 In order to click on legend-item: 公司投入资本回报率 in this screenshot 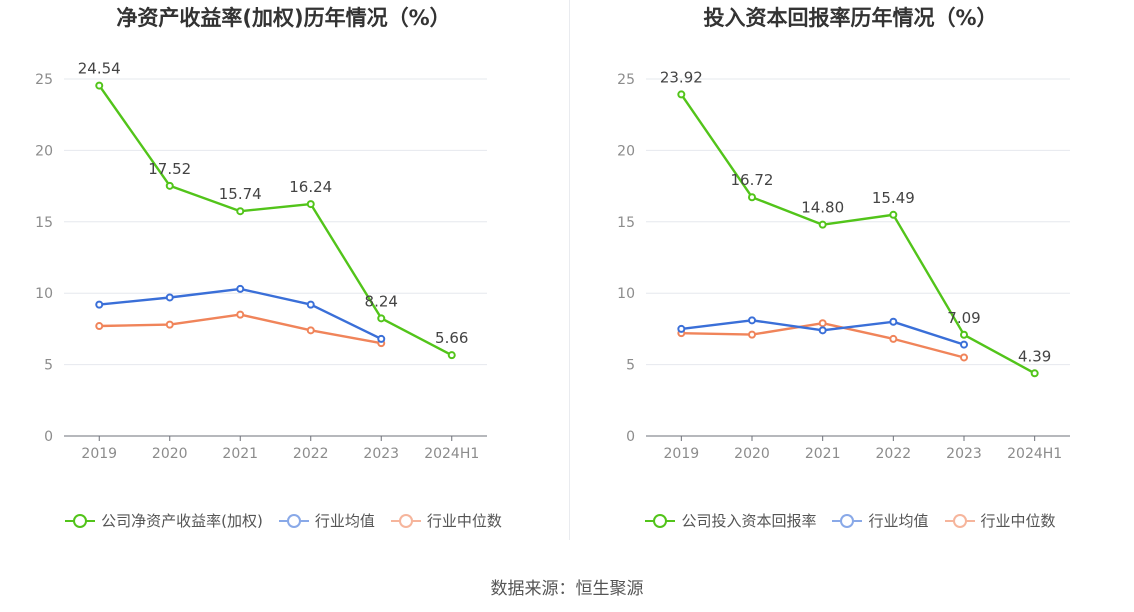, I will do `click(730, 520)`.